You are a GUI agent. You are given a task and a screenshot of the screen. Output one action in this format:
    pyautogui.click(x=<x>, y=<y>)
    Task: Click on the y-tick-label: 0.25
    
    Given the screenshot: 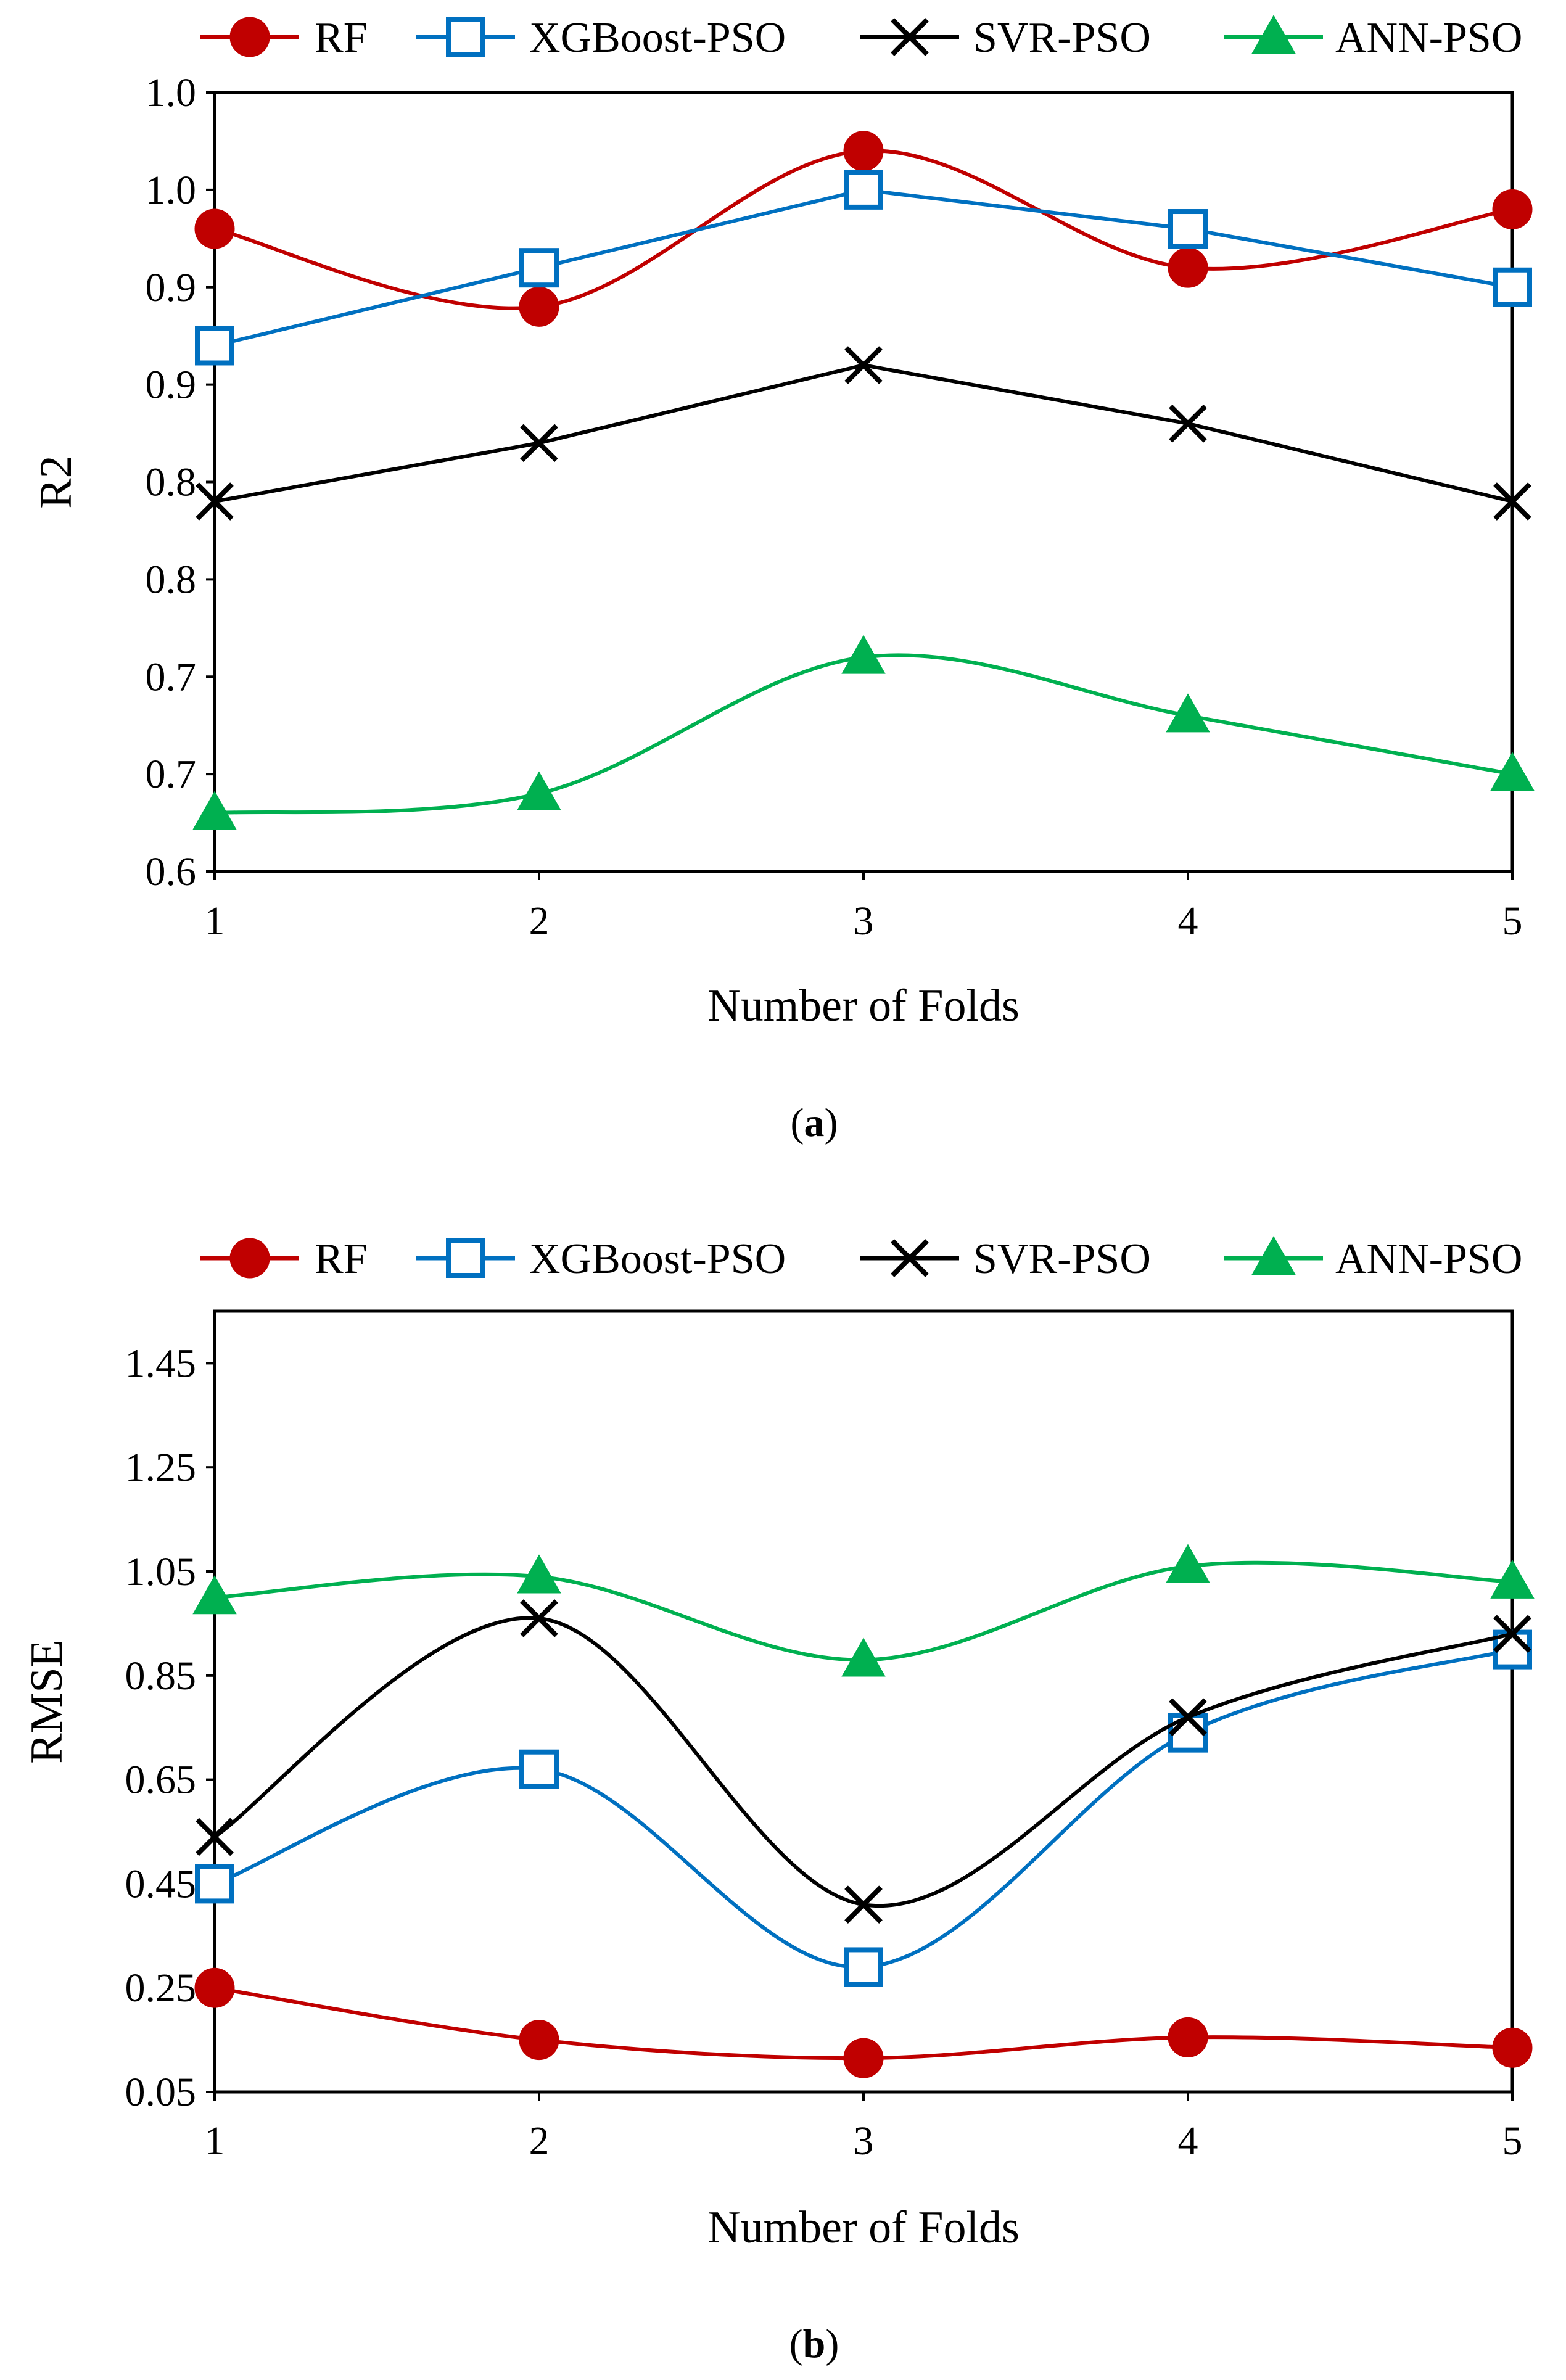 What is the action you would take?
    pyautogui.click(x=161, y=1989)
    